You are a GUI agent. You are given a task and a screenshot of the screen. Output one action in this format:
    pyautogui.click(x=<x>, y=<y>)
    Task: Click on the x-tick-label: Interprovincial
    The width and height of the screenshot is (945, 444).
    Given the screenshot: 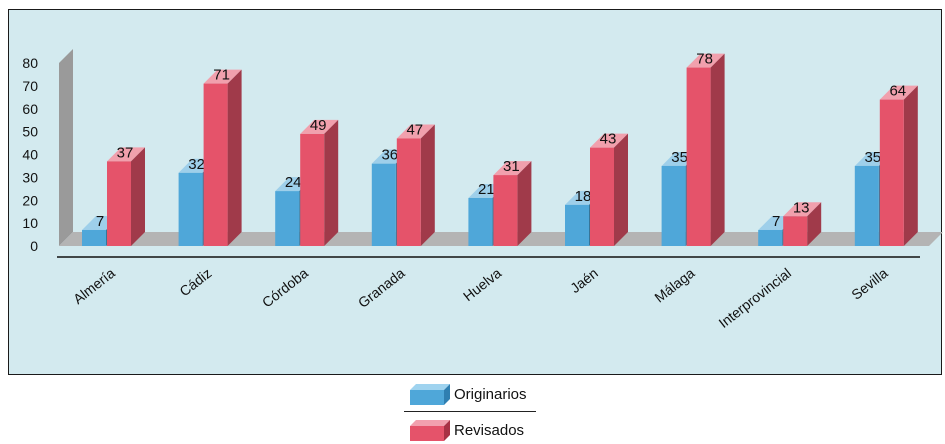 What is the action you would take?
    pyautogui.click(x=755, y=298)
    